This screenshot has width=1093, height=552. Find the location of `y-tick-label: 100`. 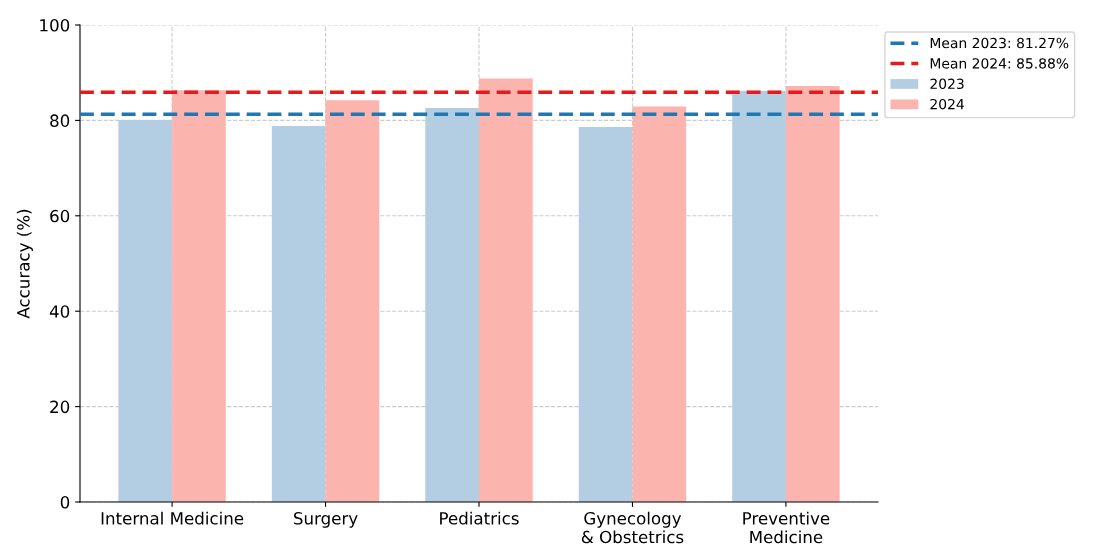

y-tick-label: 100 is located at coordinates (55, 25).